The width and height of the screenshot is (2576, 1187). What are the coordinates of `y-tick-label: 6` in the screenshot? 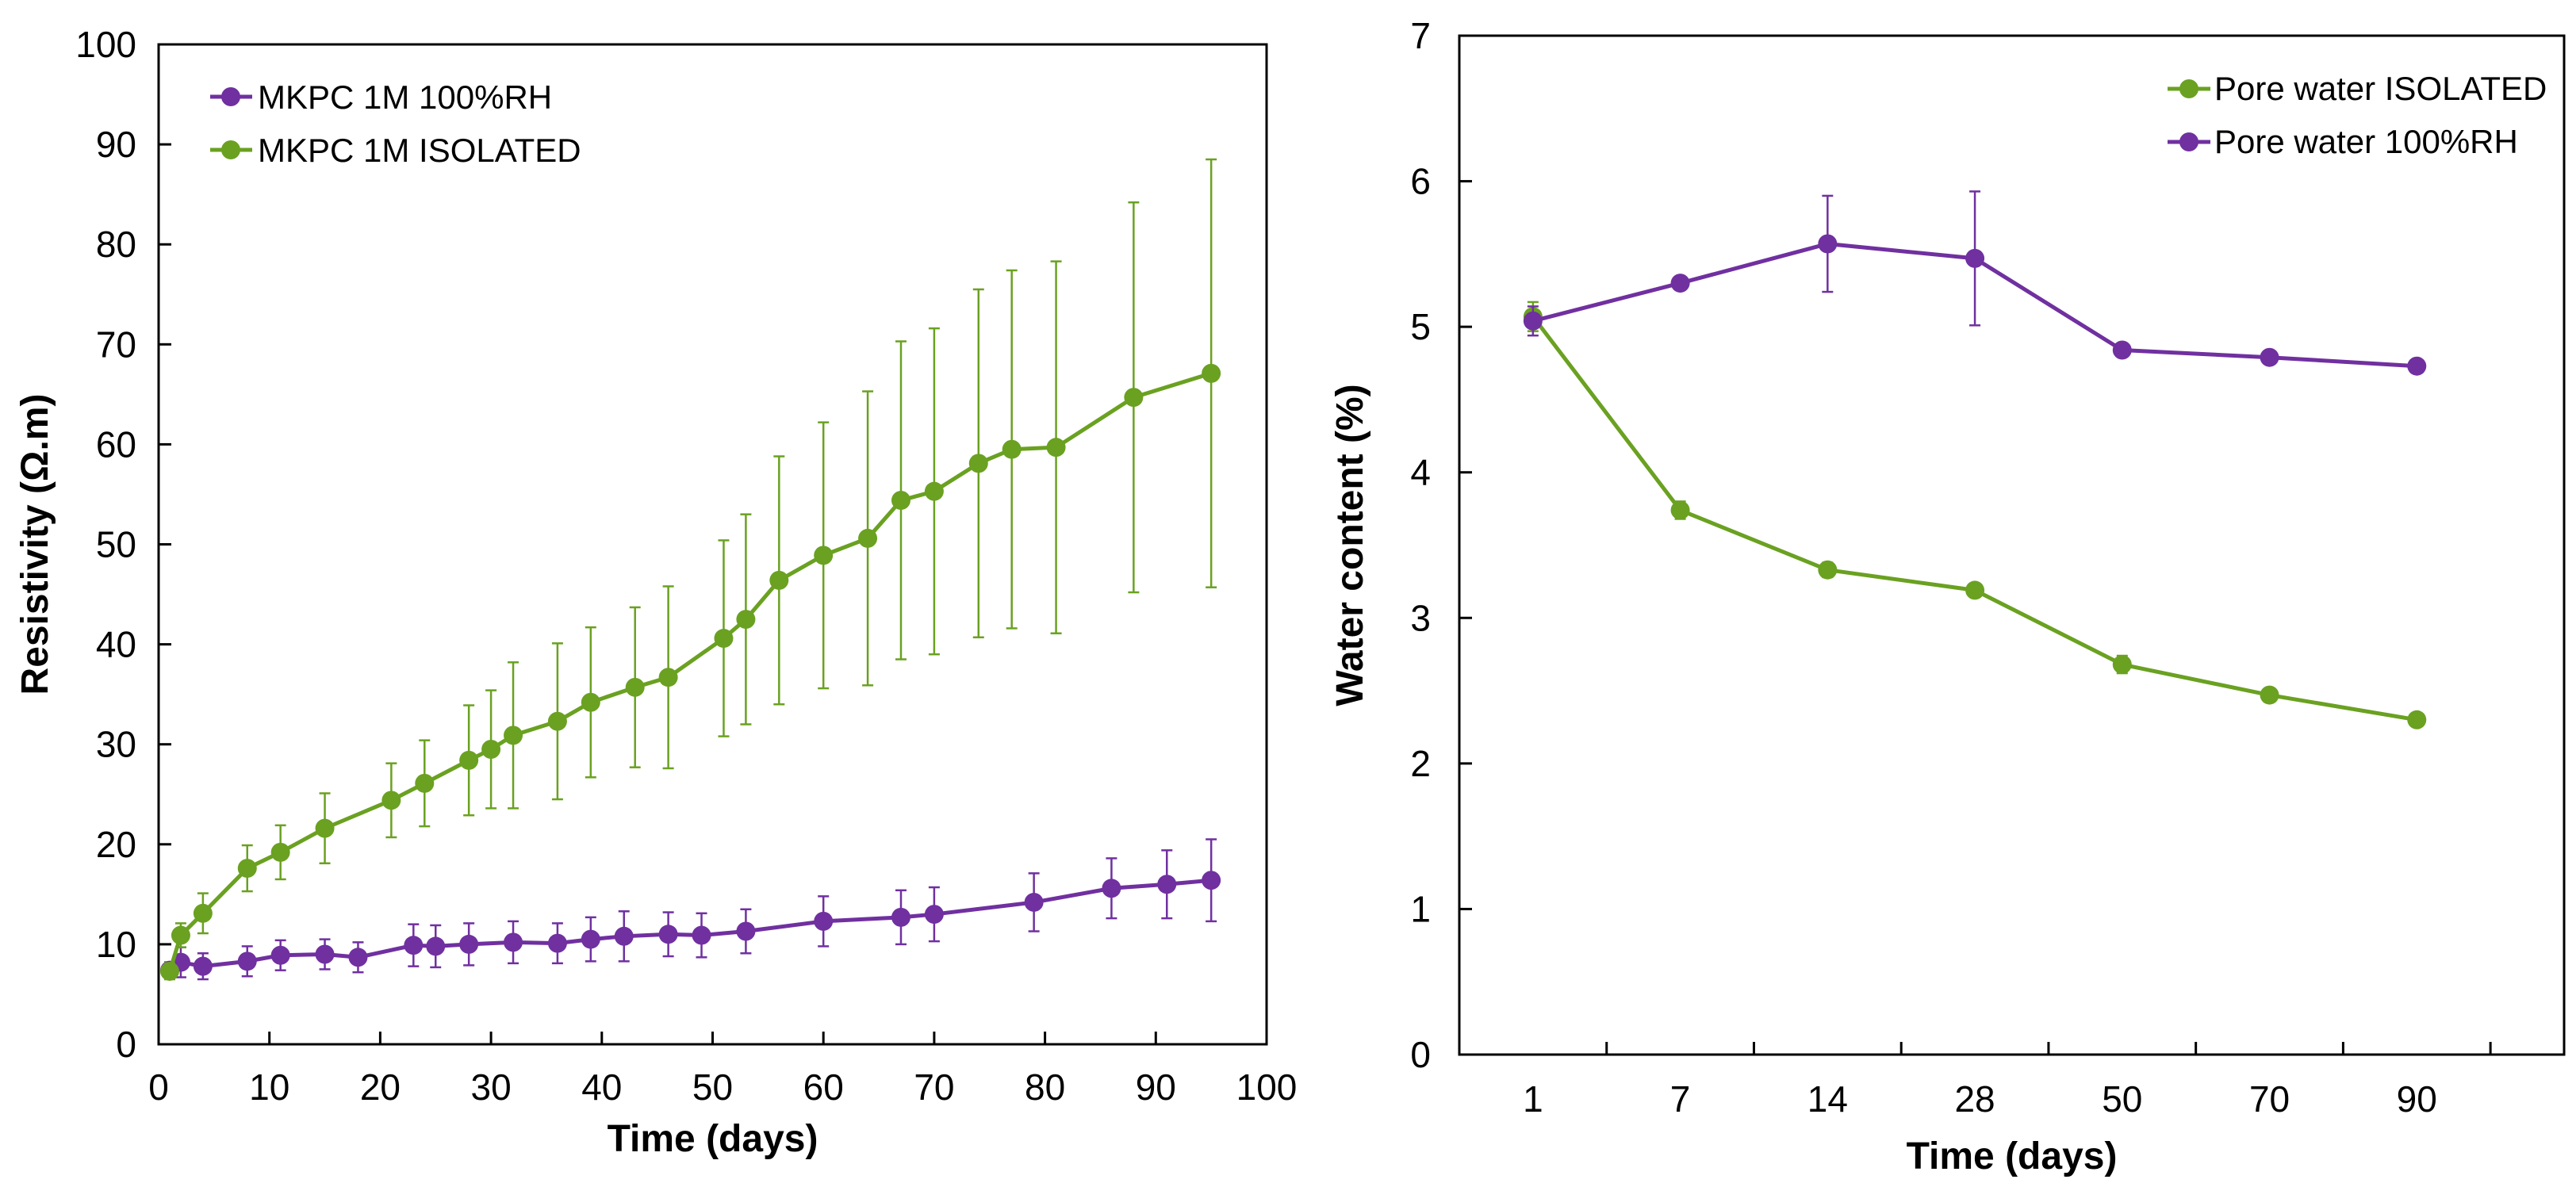 It's located at (1421, 181).